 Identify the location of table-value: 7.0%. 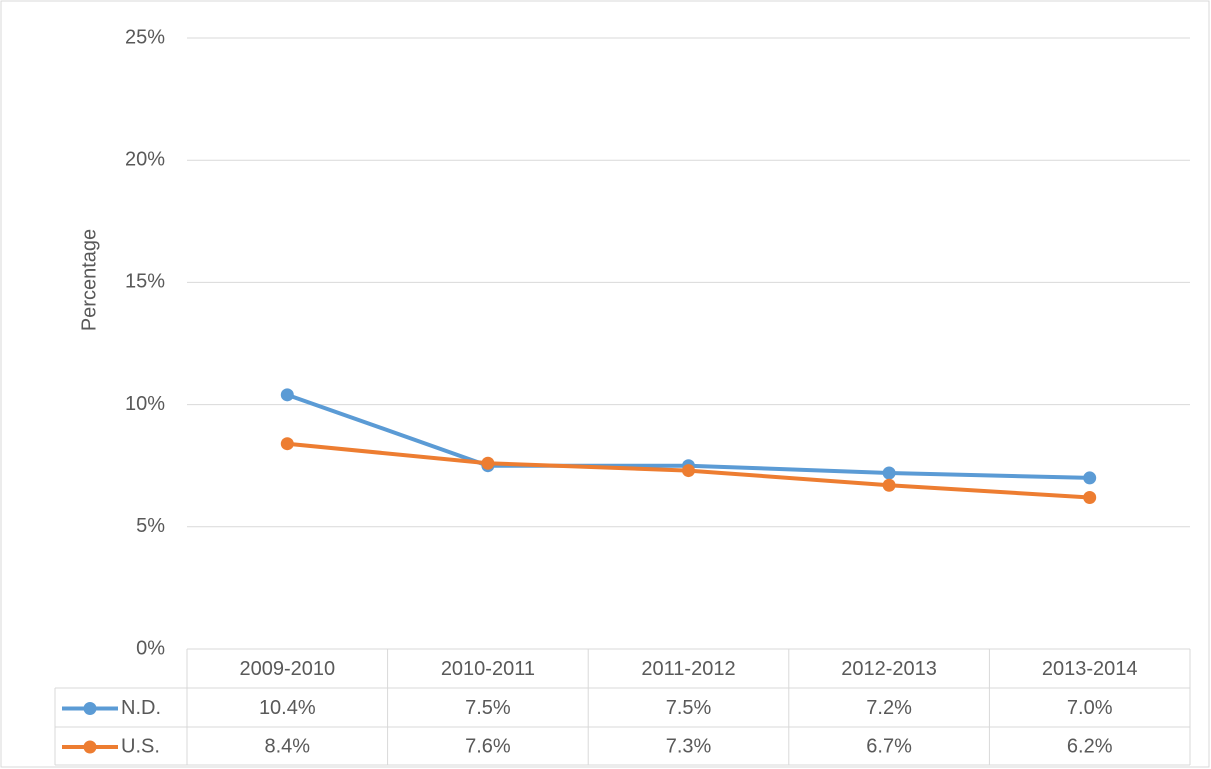
(1090, 708).